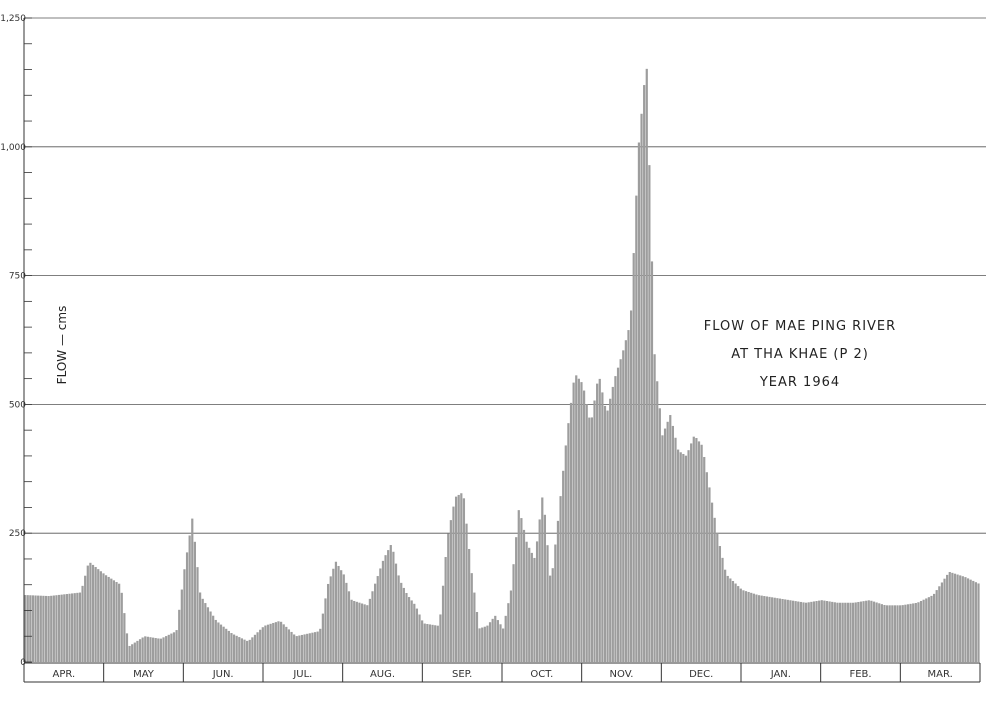  Describe the element at coordinates (17, 534) in the screenshot. I see `y-tick-label: 250` at that location.